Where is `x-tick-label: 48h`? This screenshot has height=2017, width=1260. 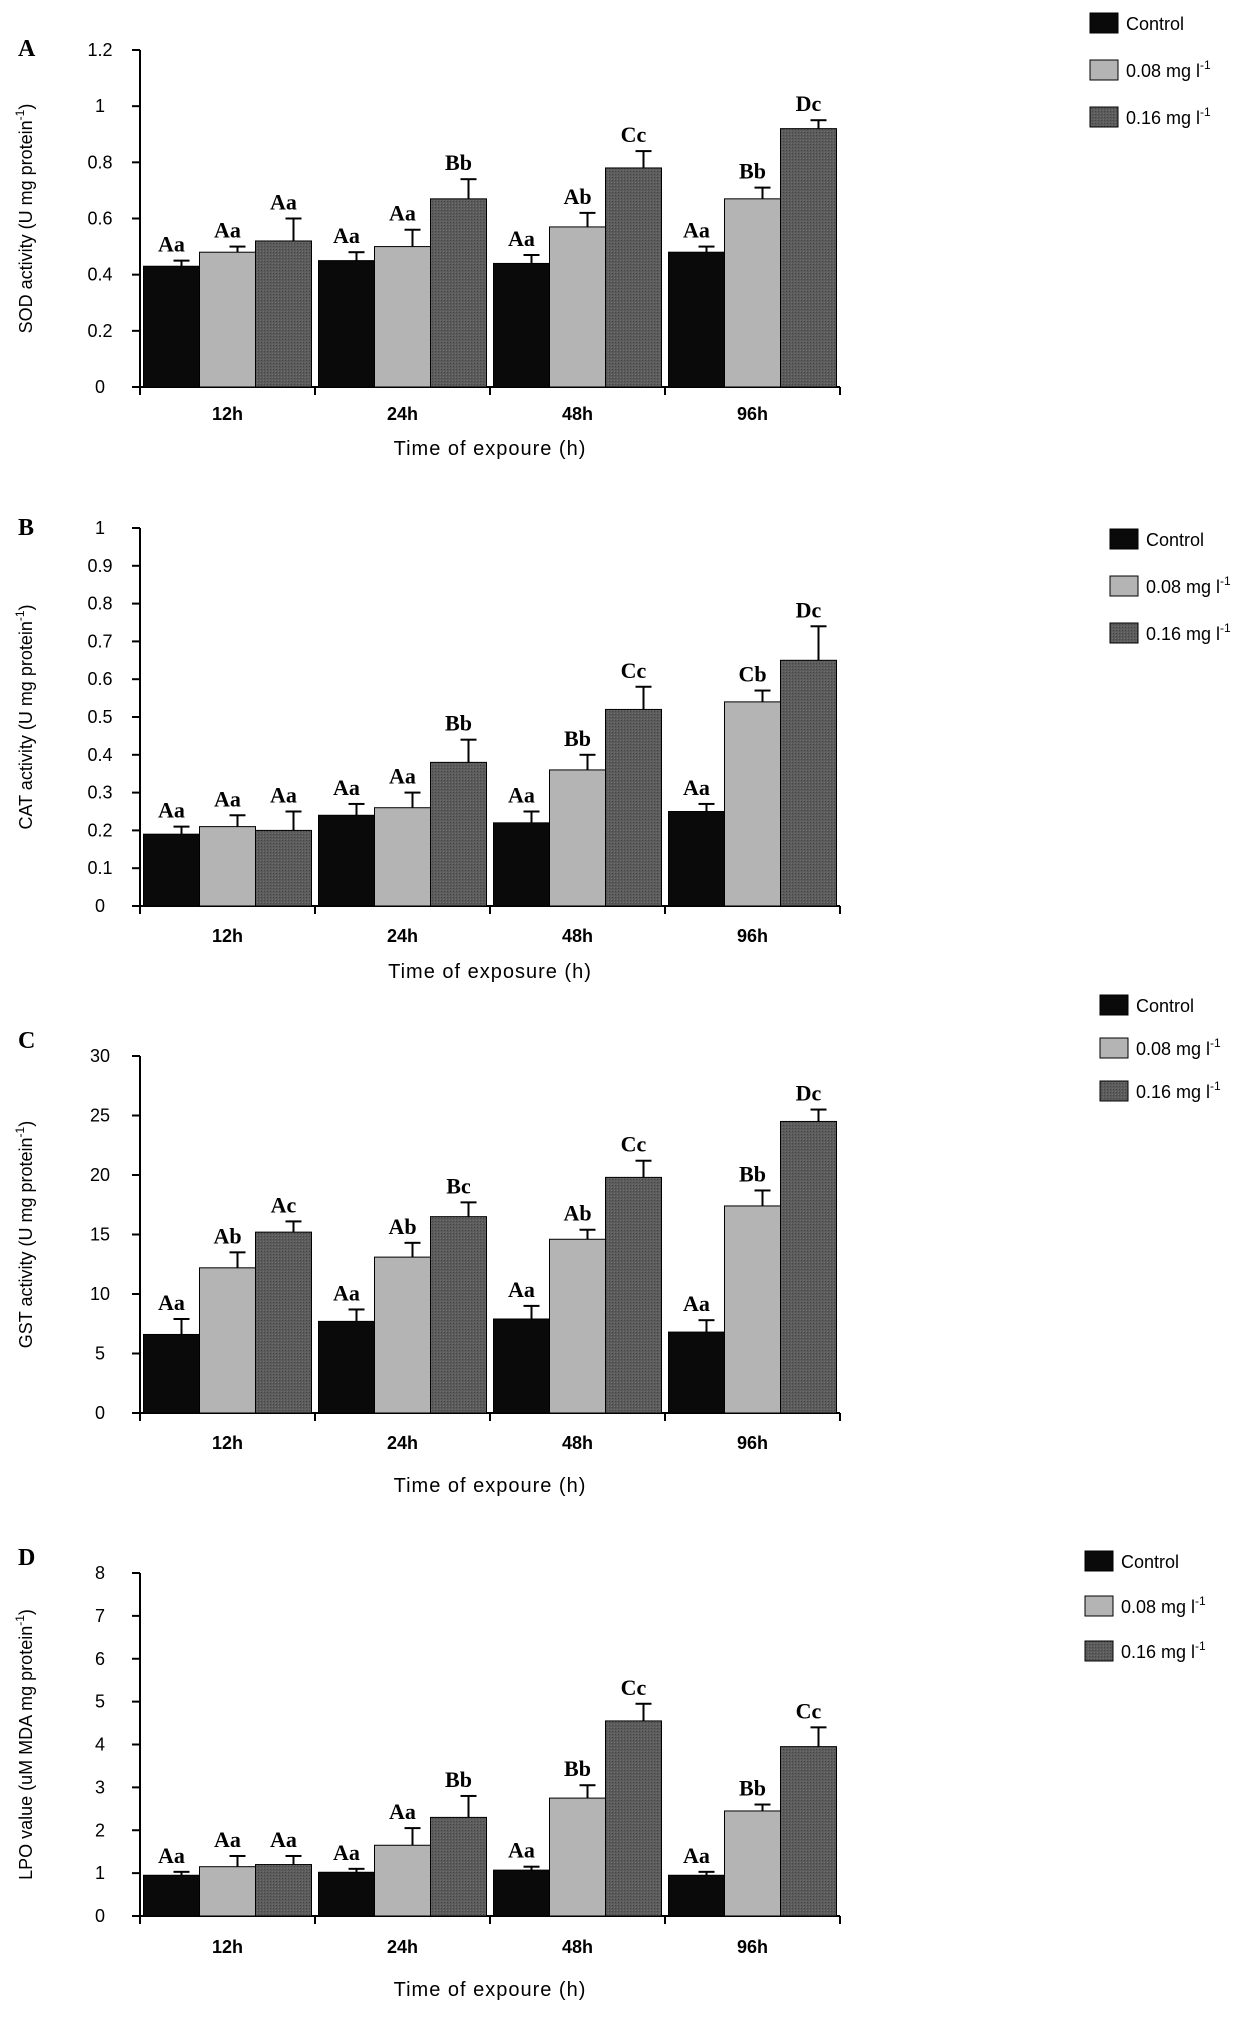 x-tick-label: 48h is located at coordinates (577, 1947).